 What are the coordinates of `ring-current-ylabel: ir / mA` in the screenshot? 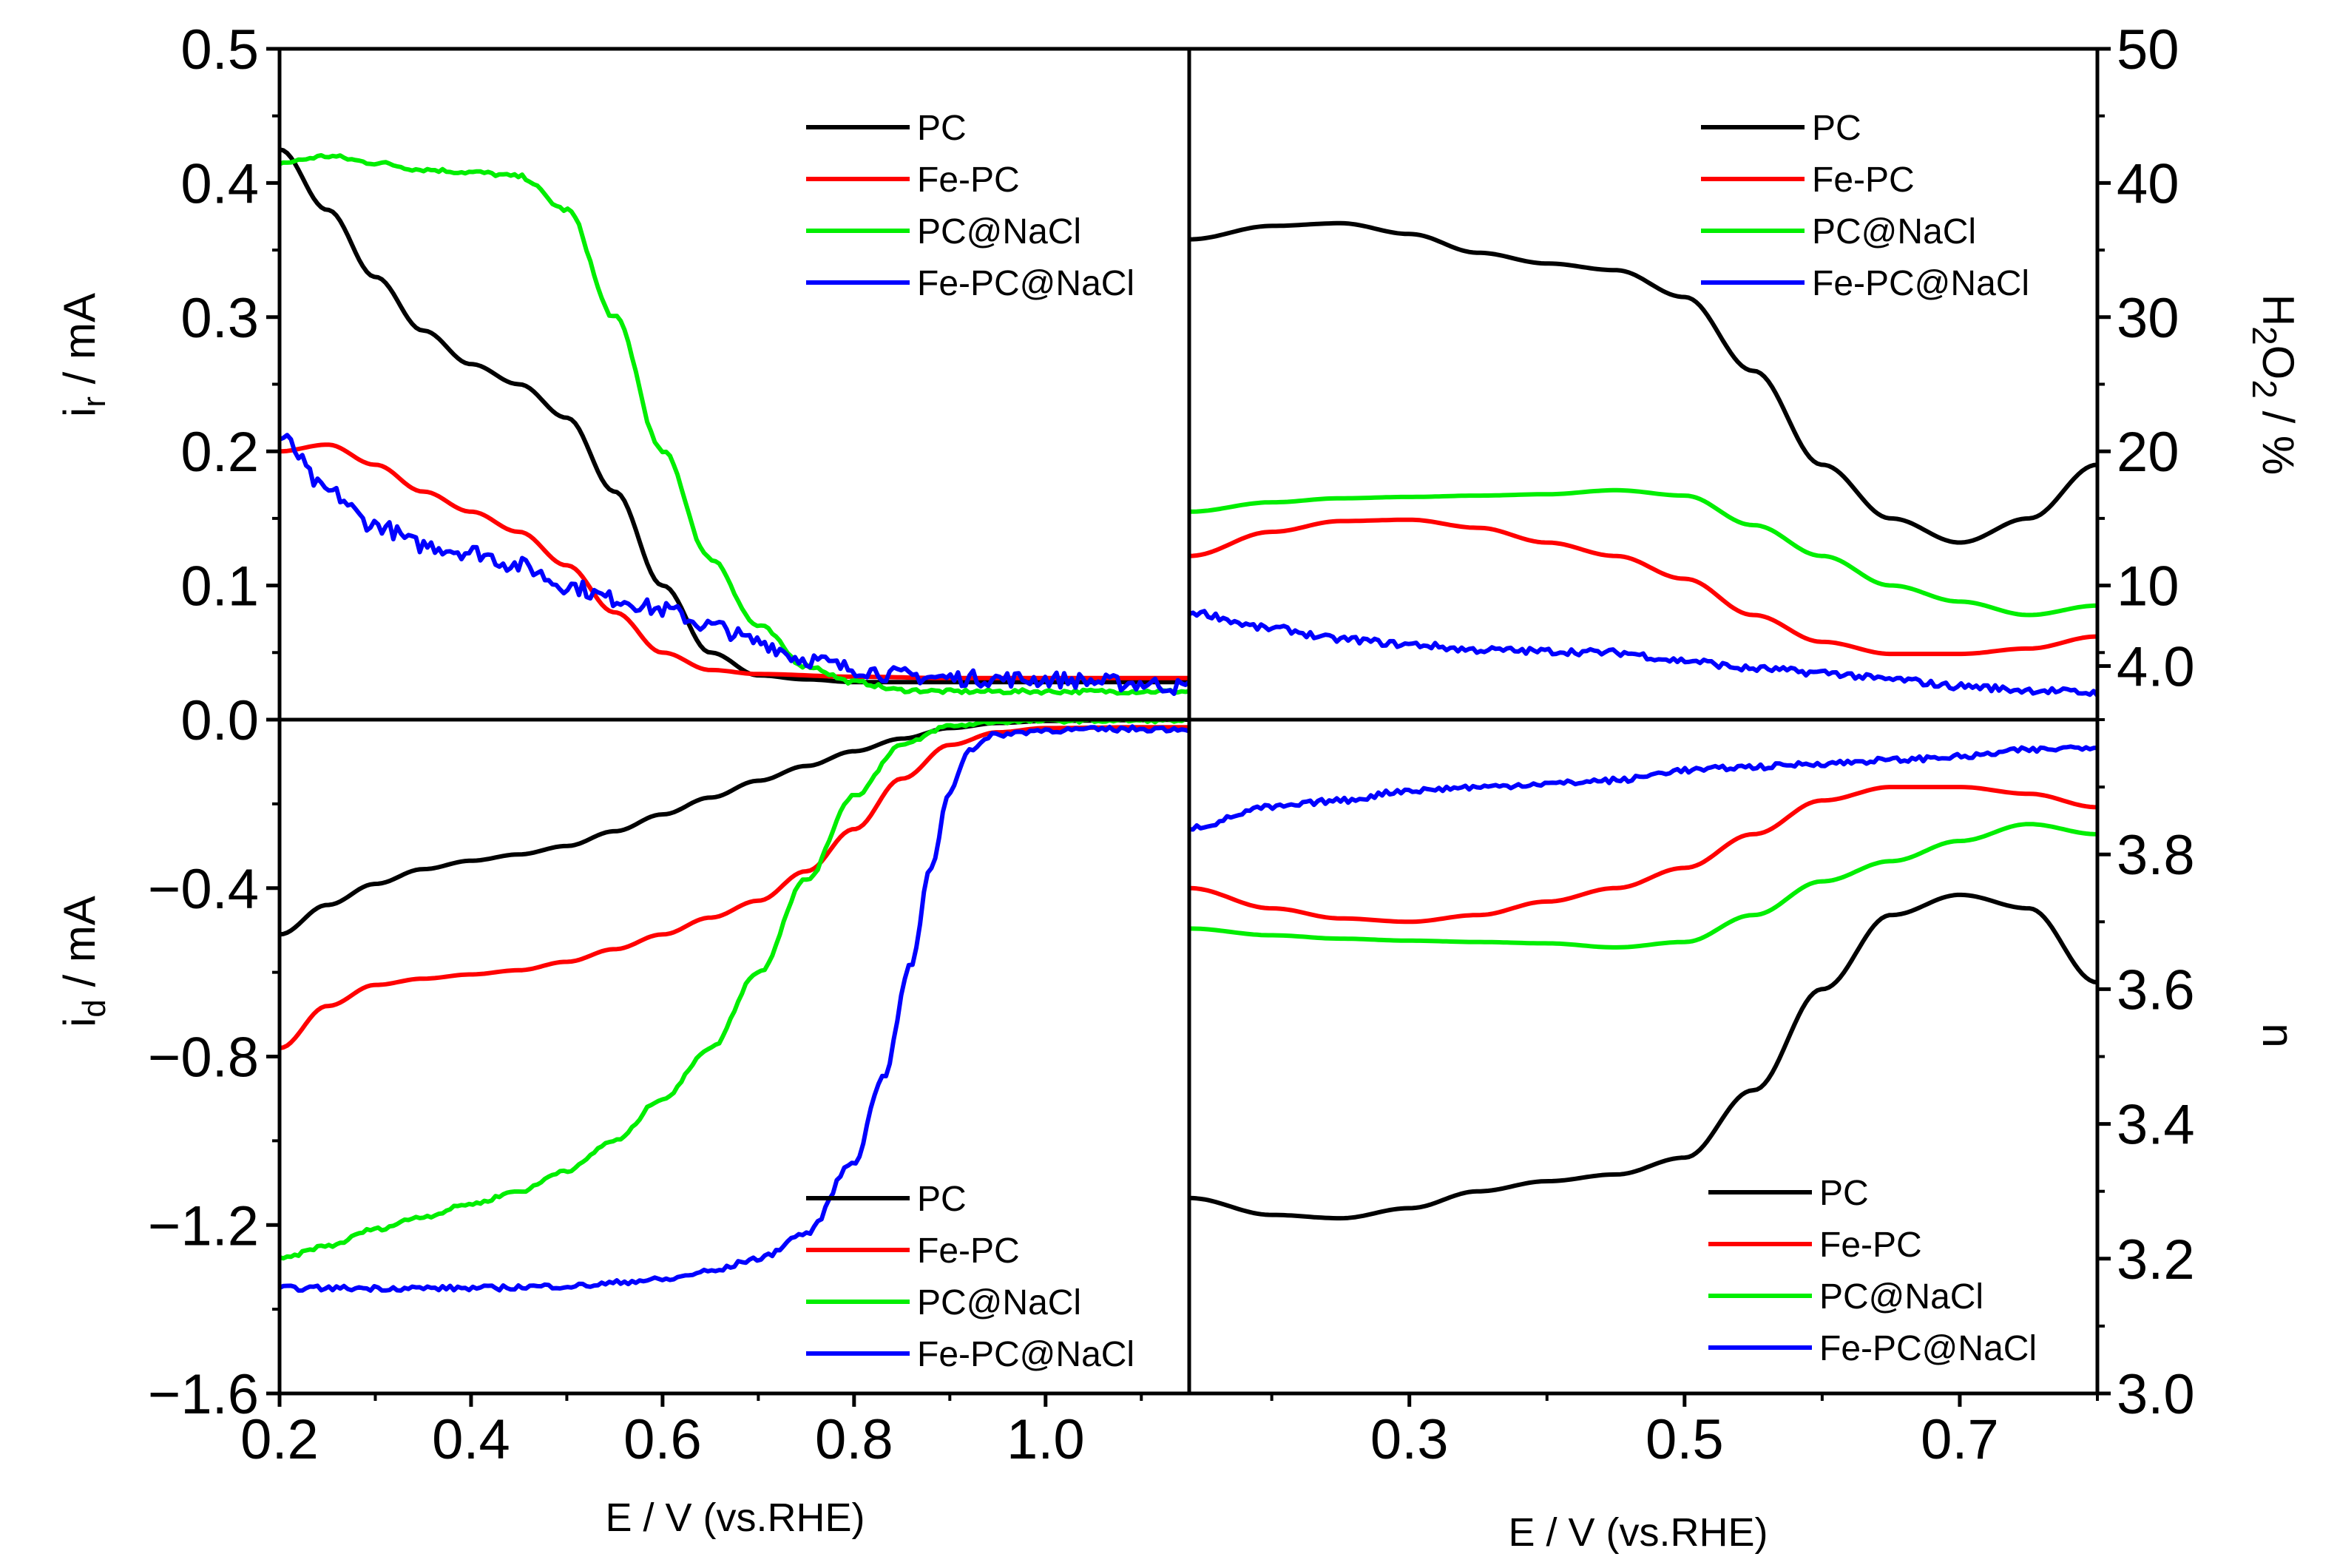 It's located at (83, 355).